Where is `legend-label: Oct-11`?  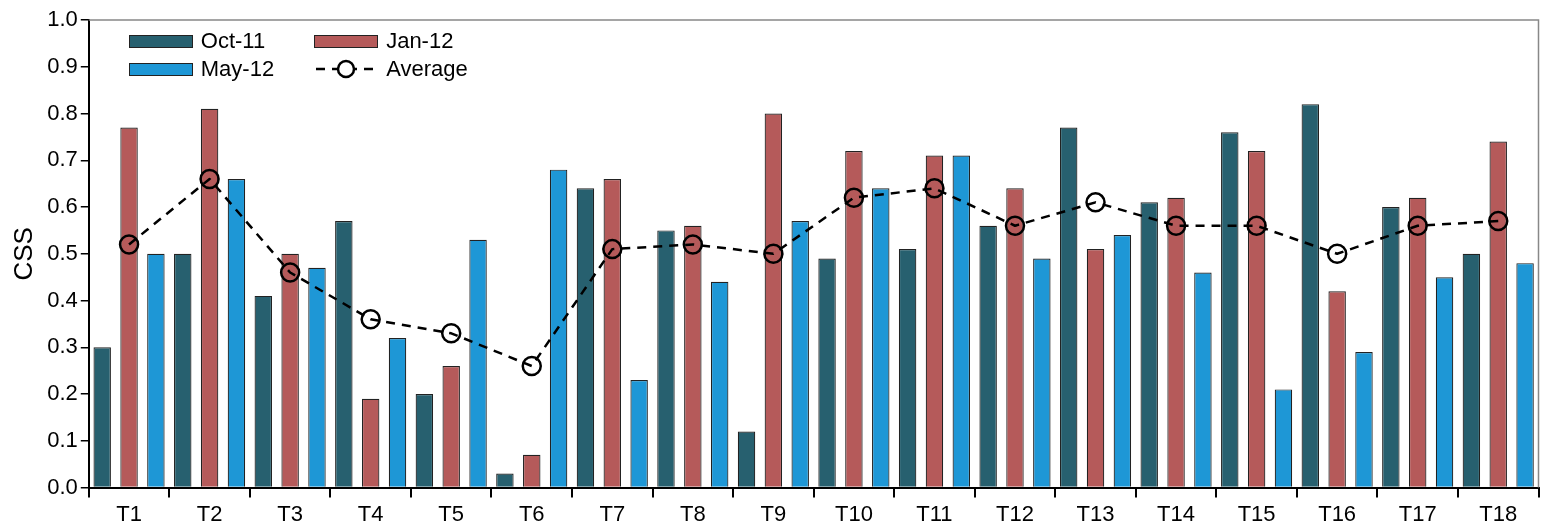
legend-label: Oct-11 is located at coordinates (233, 41).